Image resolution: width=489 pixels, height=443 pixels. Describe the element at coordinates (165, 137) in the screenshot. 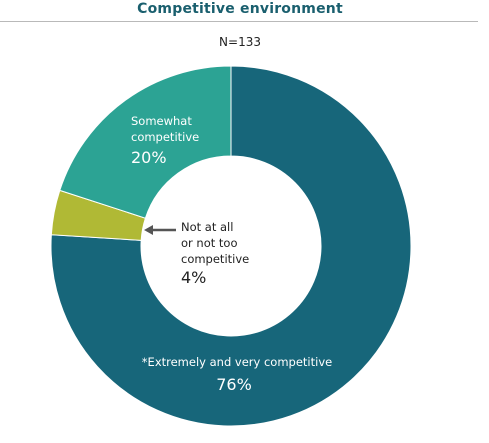

I see `label-somewhat-competitive-line: competitive` at that location.